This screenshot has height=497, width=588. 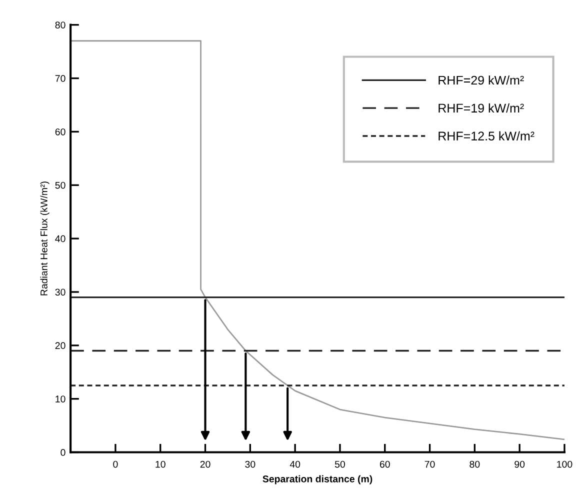 What do you see at coordinates (60, 346) in the screenshot?
I see `y-tick-label: 20` at bounding box center [60, 346].